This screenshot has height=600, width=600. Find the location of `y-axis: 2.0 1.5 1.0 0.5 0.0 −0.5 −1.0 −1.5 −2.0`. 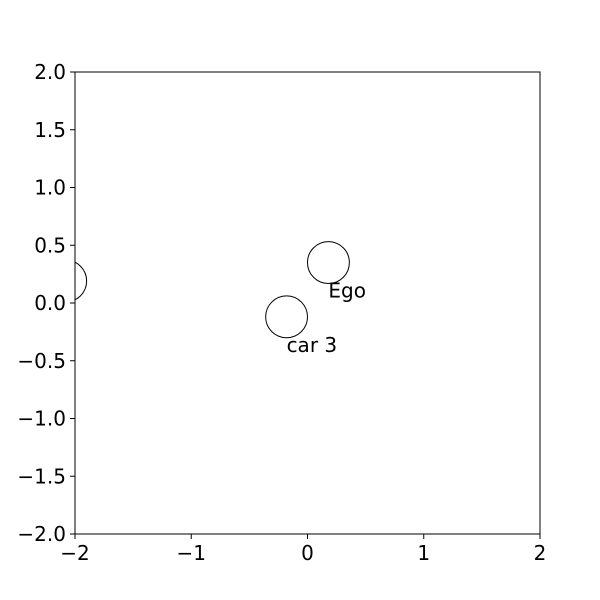

y-axis: 2.0 1.5 1.0 0.5 0.0 −0.5 −1.0 −1.5 −2.0 is located at coordinates (46, 303).